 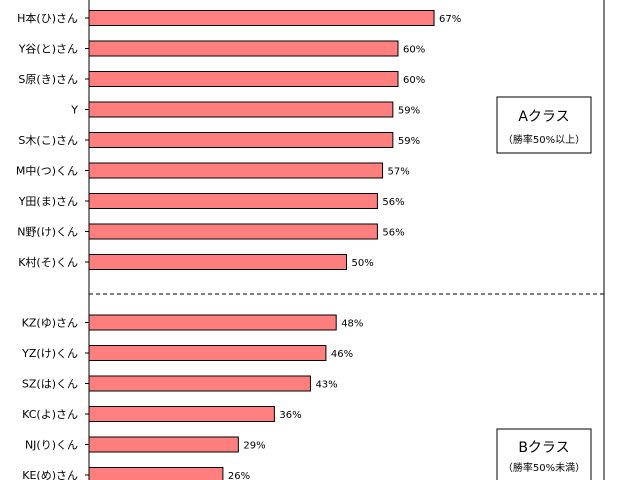 I want to click on category-label: NJ(り)くん, so click(x=51, y=445).